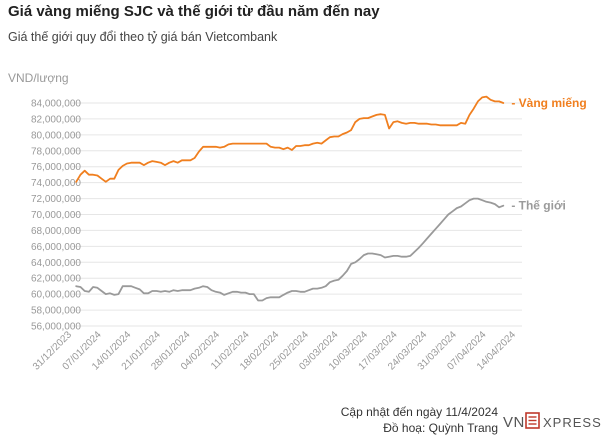 This screenshot has height=439, width=612. What do you see at coordinates (56, 263) in the screenshot?
I see `y-tick-label: 64,000,000` at bounding box center [56, 263].